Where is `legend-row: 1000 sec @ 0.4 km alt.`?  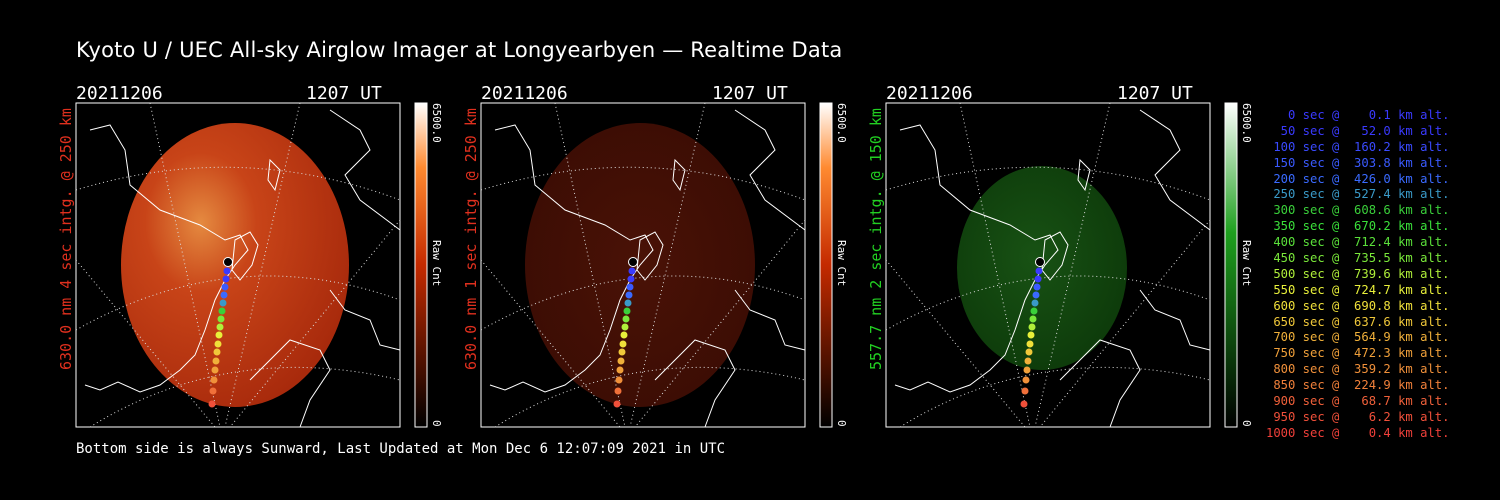 legend-row: 1000 sec @ 0.4 km alt. is located at coordinates (1358, 432).